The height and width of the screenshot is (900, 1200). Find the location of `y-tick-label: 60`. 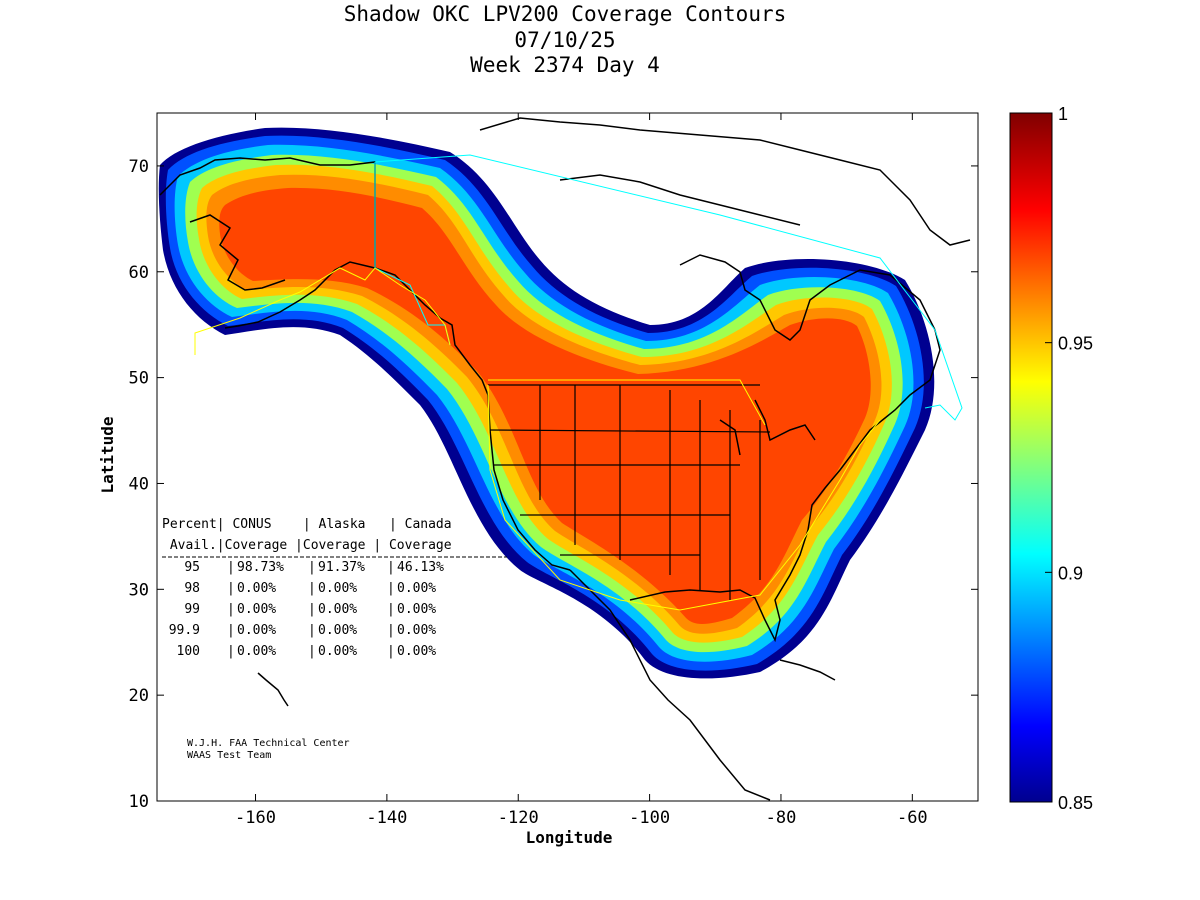

y-tick-label: 60 is located at coordinates (139, 273).